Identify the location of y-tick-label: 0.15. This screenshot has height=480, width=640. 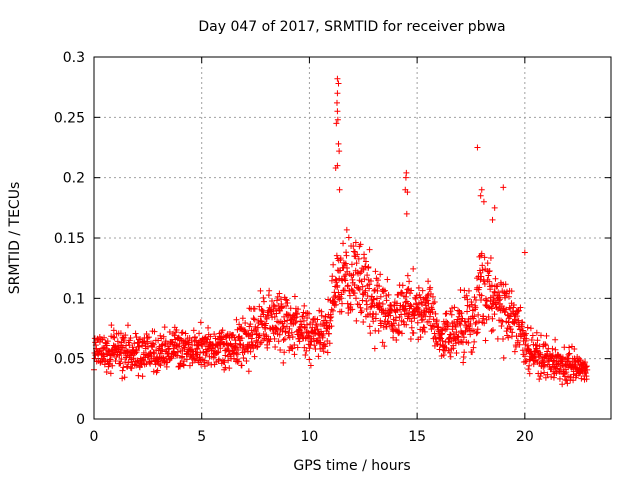
(69, 239).